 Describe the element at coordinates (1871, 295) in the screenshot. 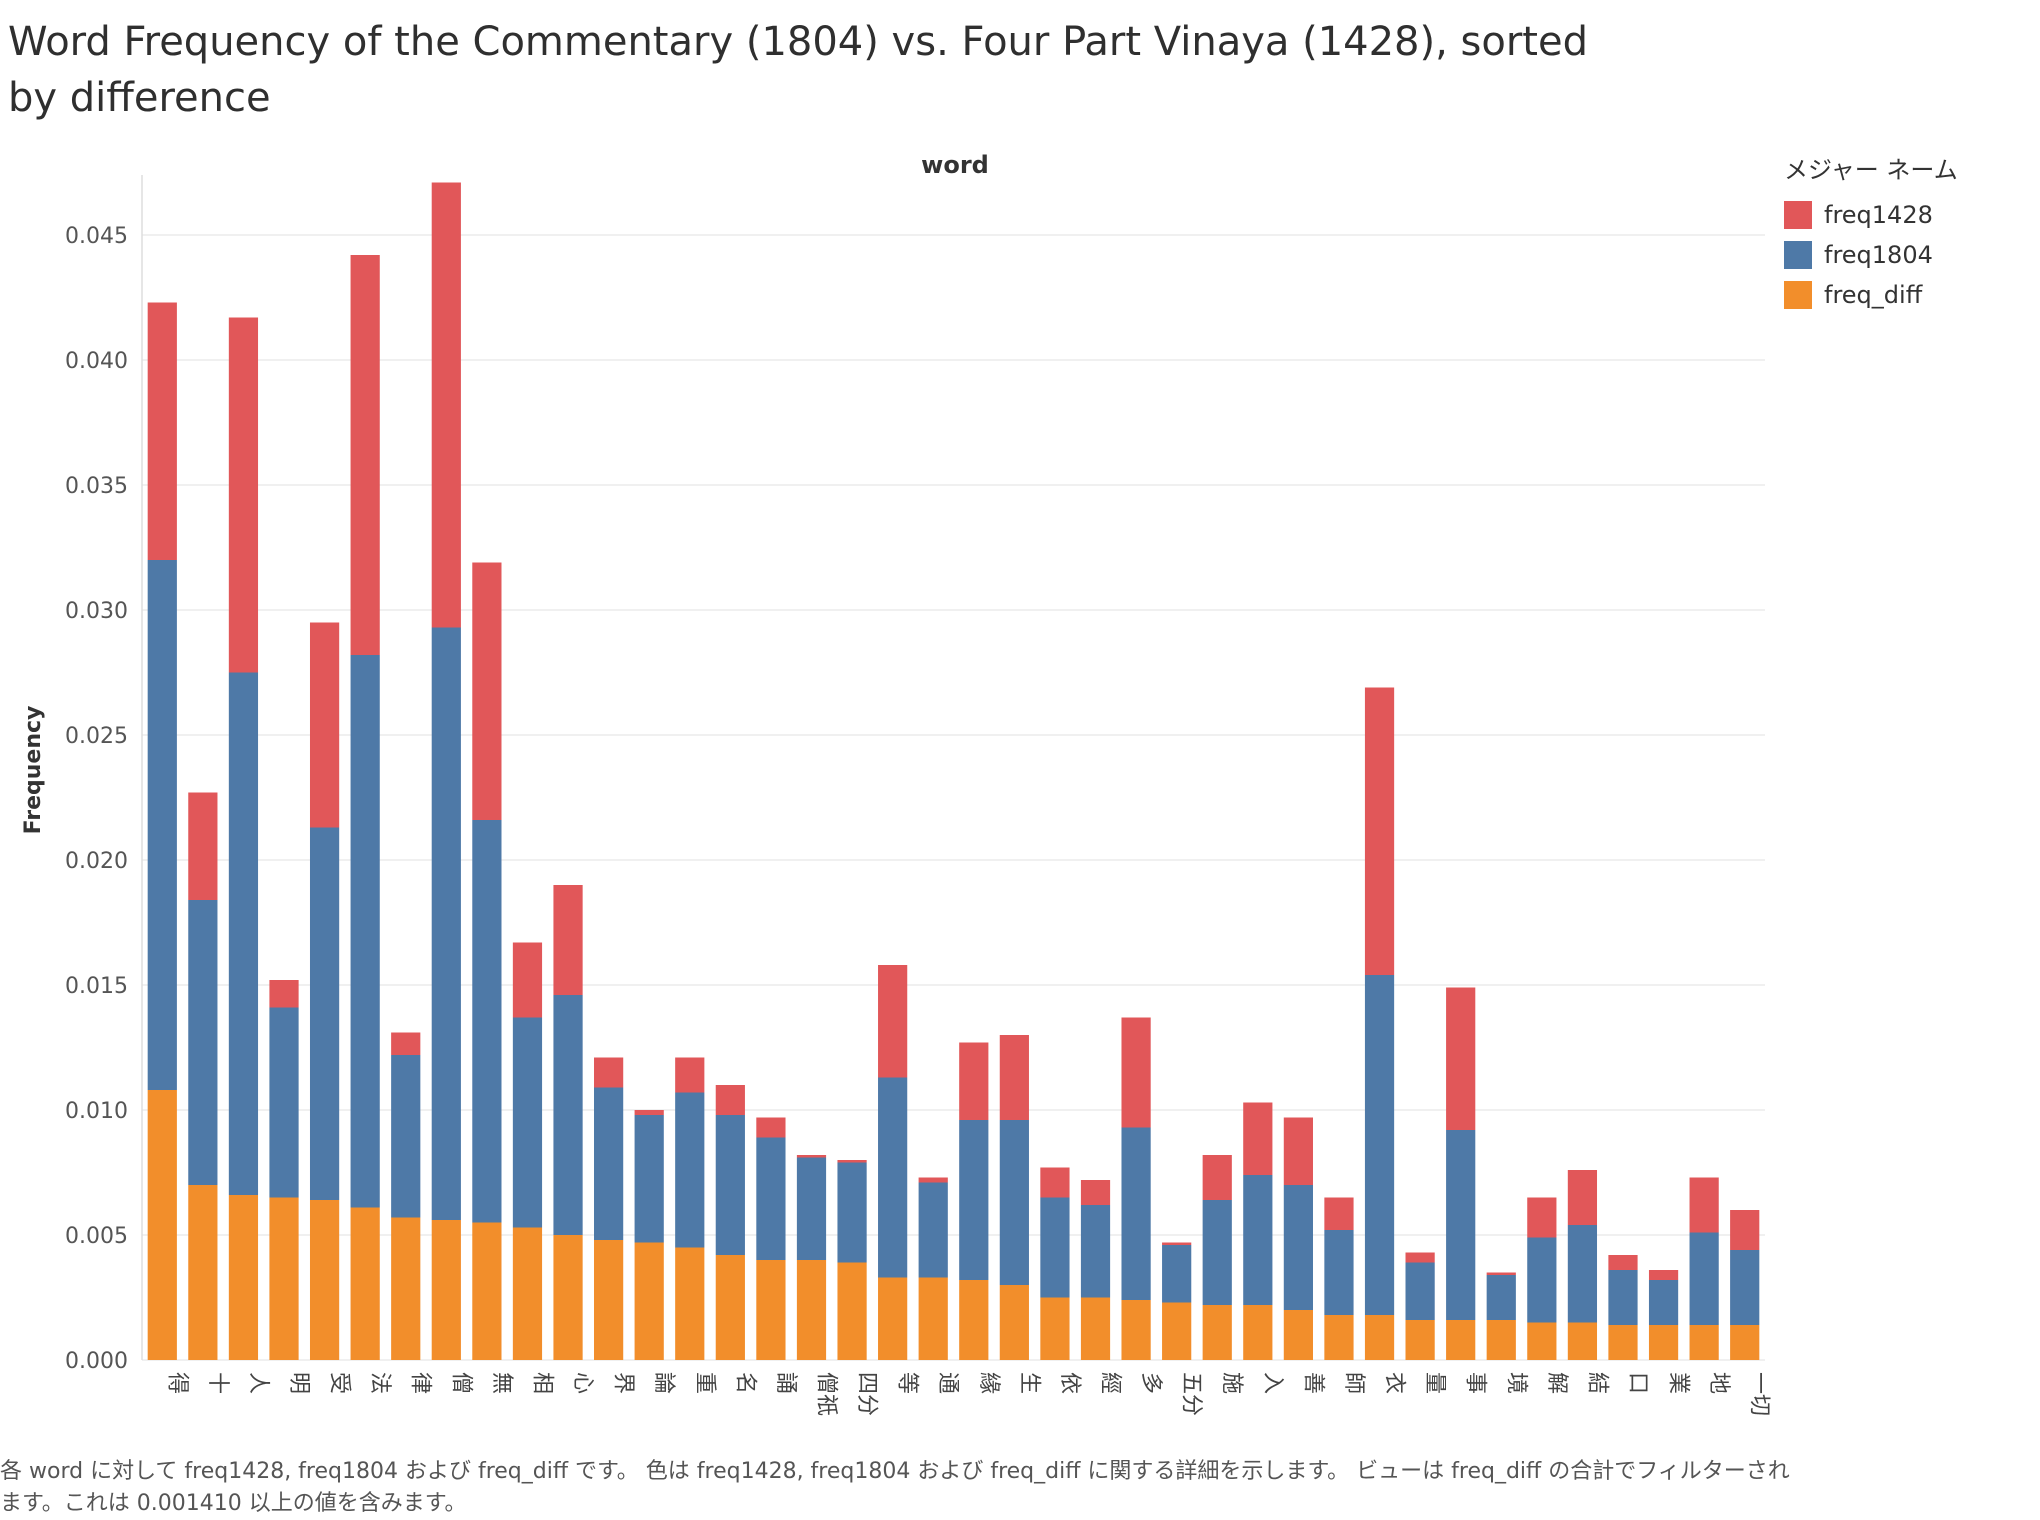

I see `legend-item-freq-diff: freq_diff` at that location.